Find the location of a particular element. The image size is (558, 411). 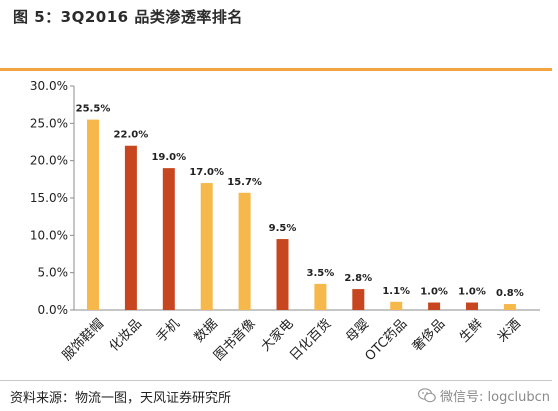

x-tick-label: 手机 is located at coordinates (168, 330).